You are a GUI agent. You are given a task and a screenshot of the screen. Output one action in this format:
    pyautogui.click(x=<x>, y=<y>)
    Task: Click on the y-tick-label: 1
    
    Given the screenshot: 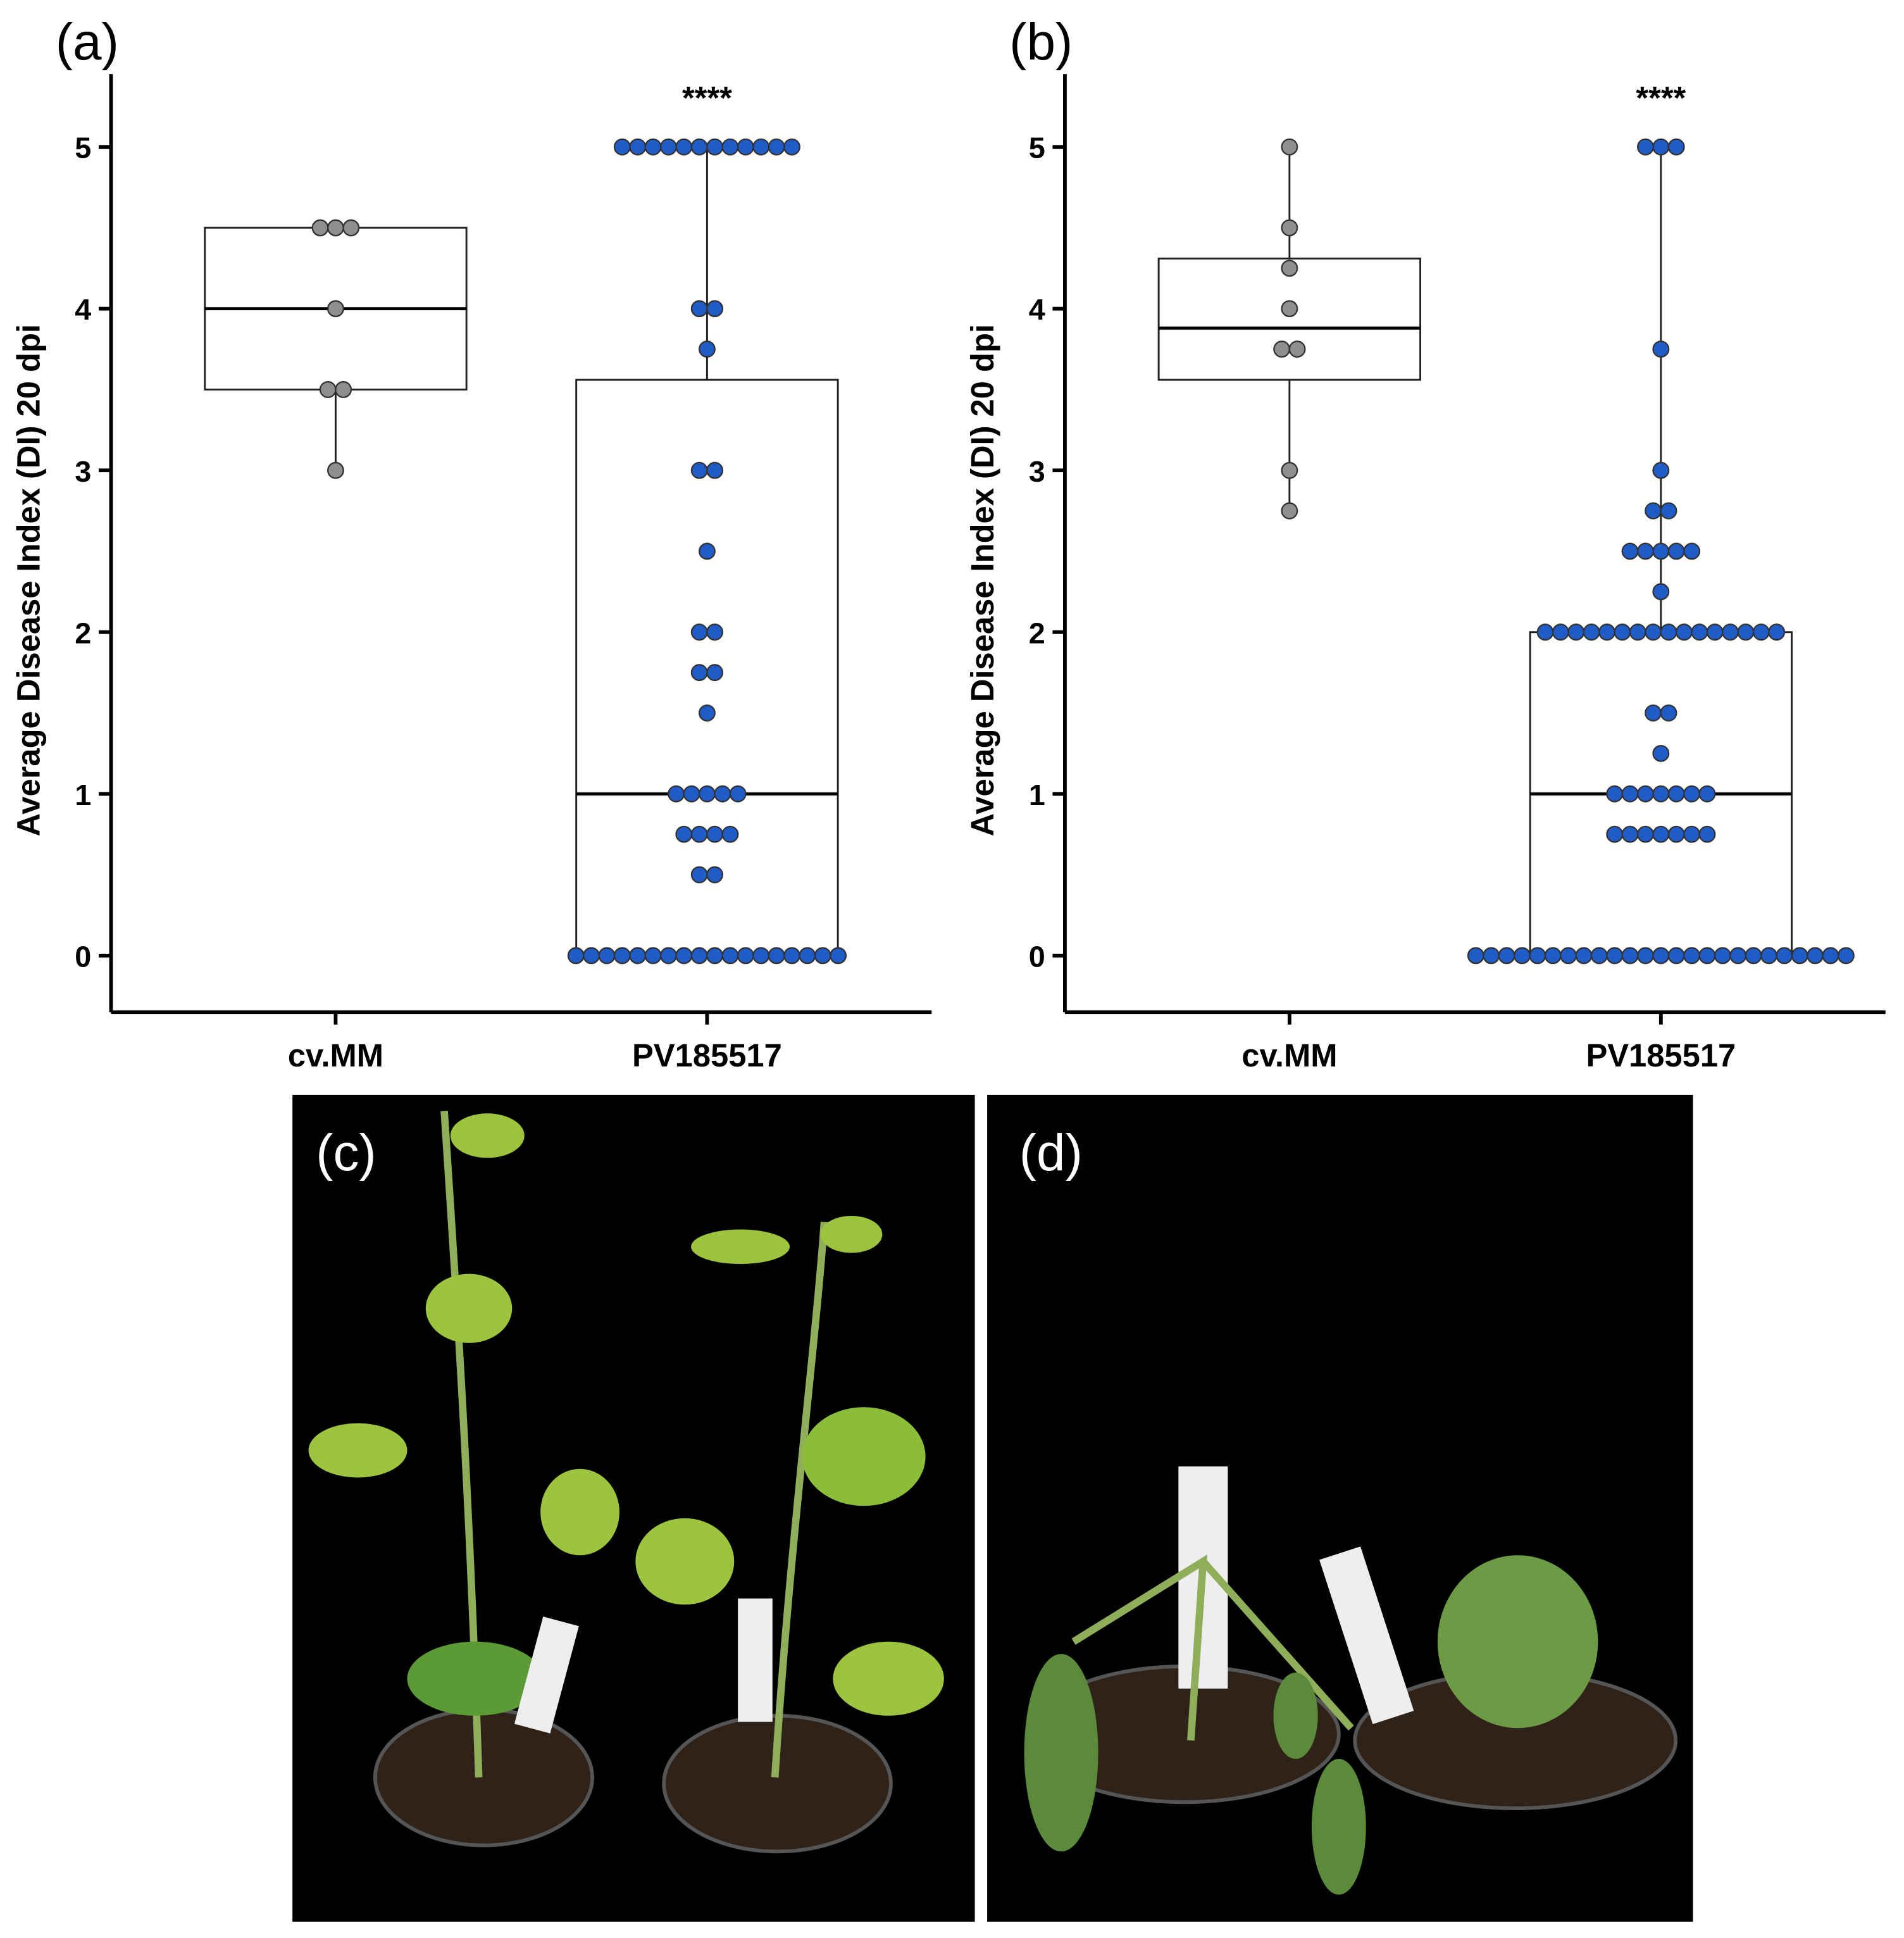 What is the action you would take?
    pyautogui.click(x=1037, y=794)
    